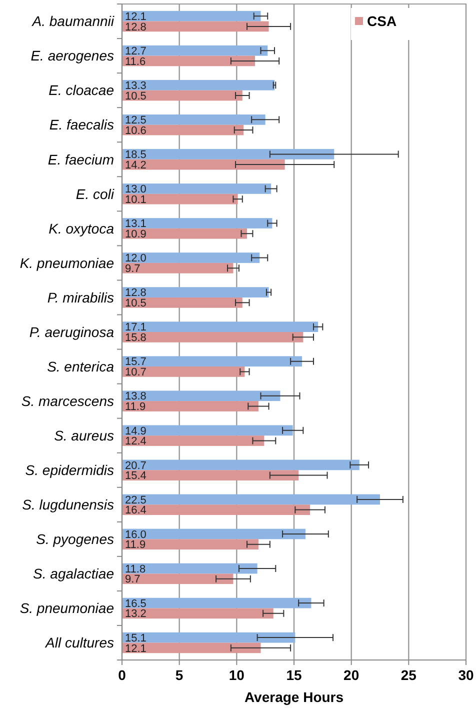 This screenshot has width=476, height=712. I want to click on y-tick-label: S. epidermidis, so click(69, 470).